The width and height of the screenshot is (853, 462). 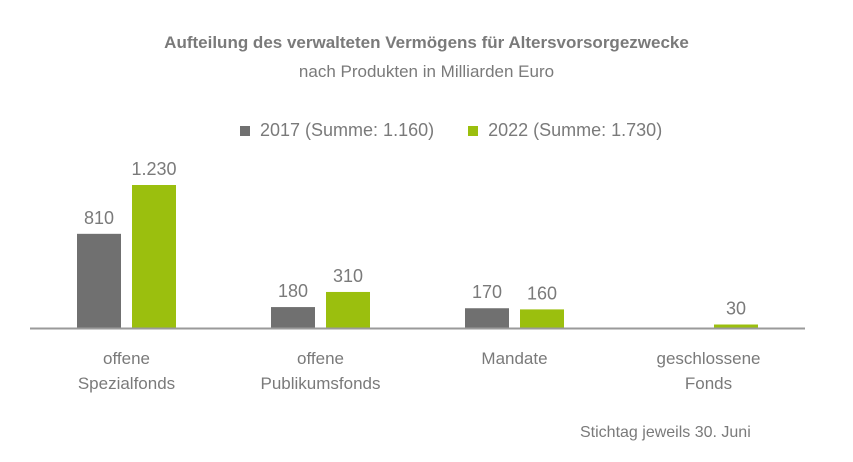 I want to click on legend: 2017 (Summe: 1.160) 2022 (Summe: 1.730), so click(x=468, y=130).